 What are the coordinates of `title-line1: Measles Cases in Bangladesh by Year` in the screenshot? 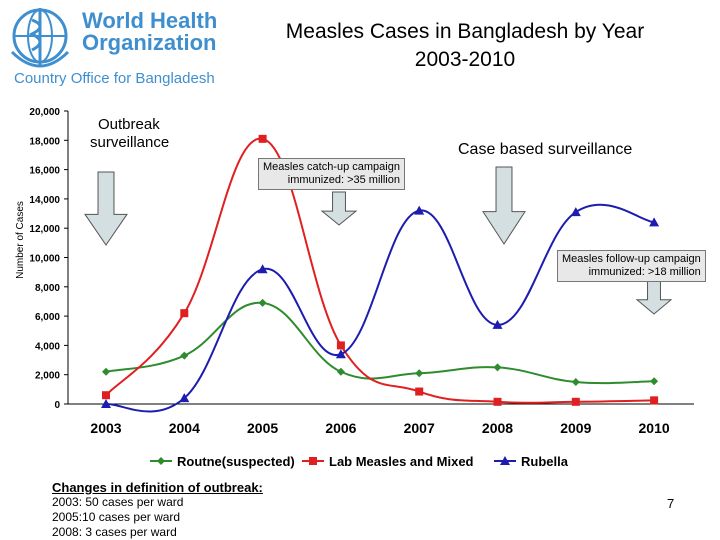 It's located at (465, 31).